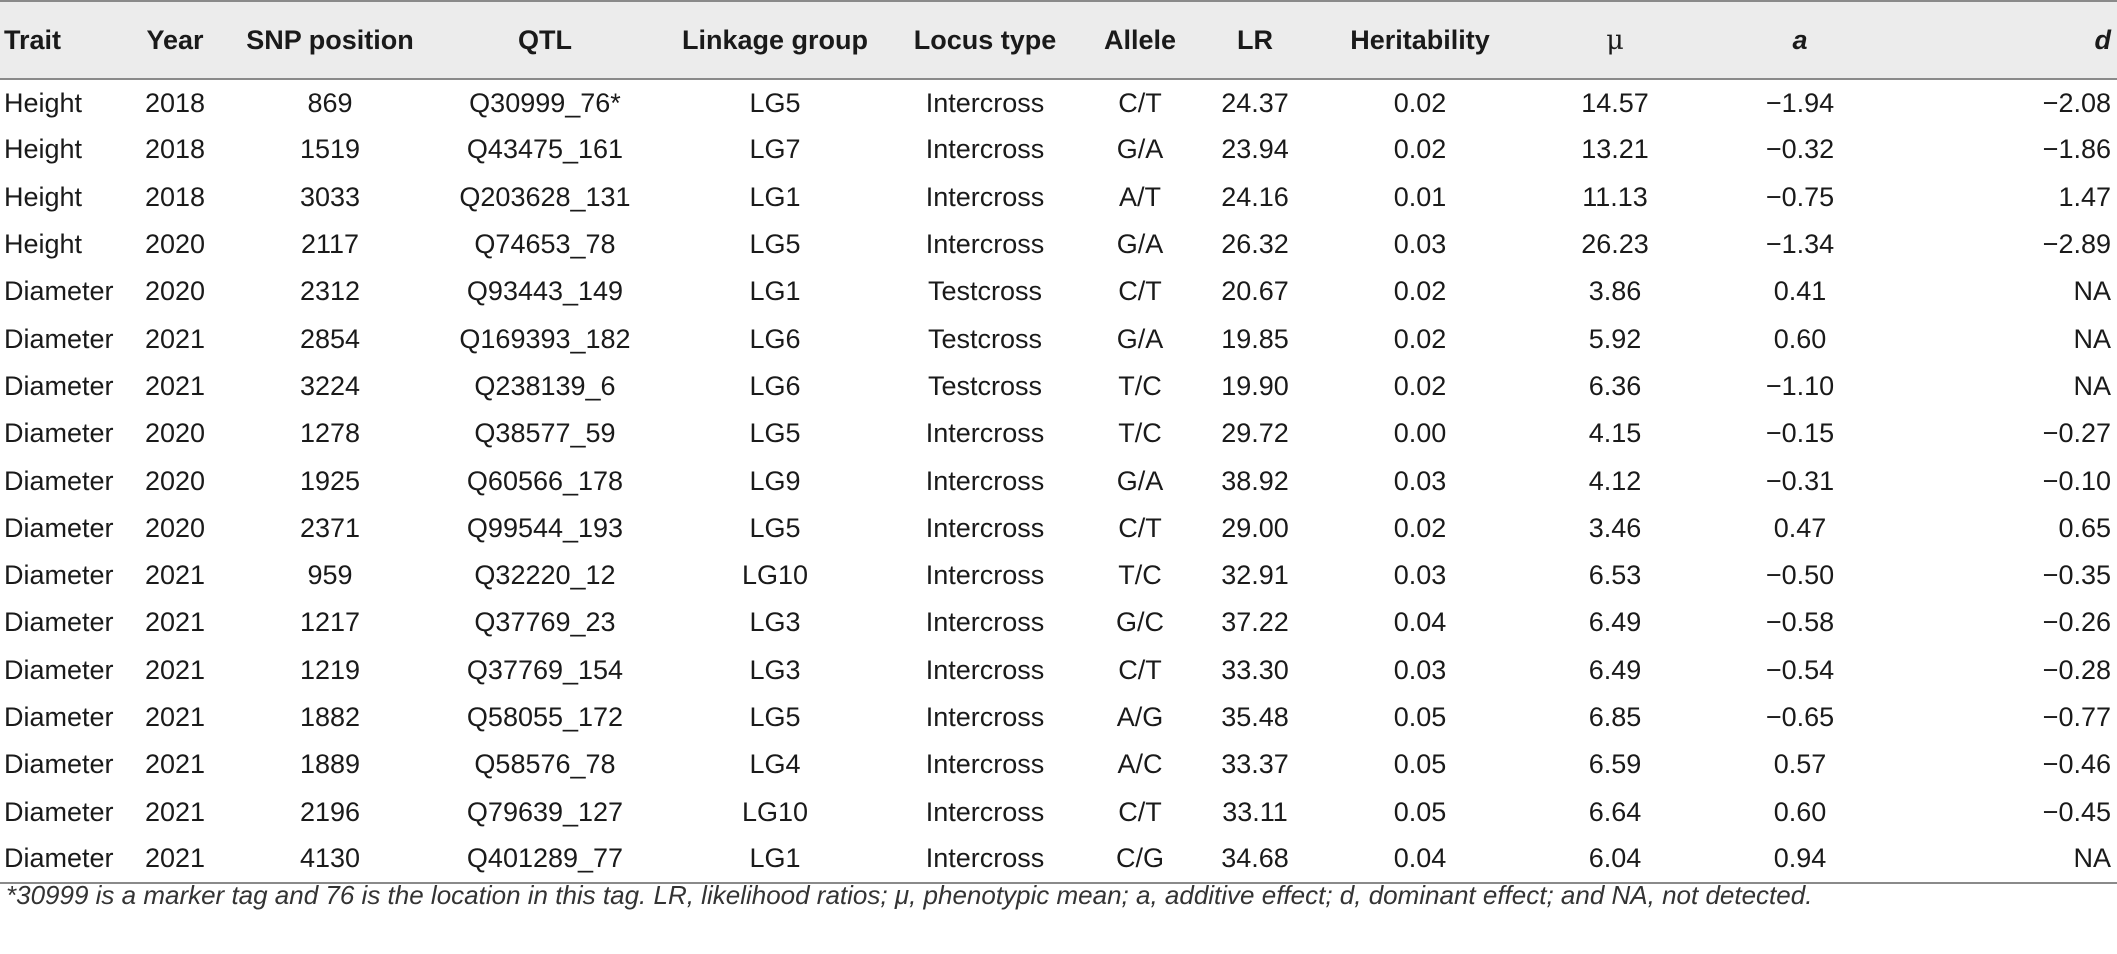  I want to click on cell-allele: T/C, so click(1140, 385).